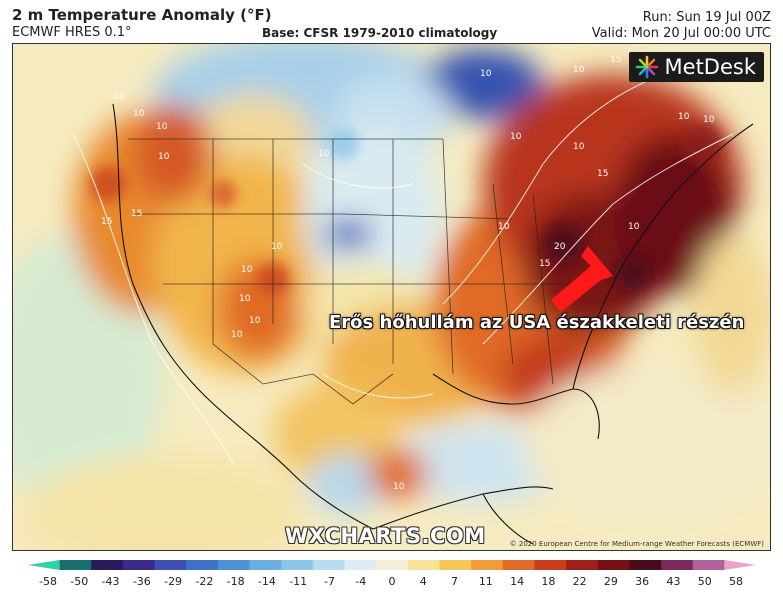  Describe the element at coordinates (582, 279) in the screenshot. I see `arrow-icon` at that location.